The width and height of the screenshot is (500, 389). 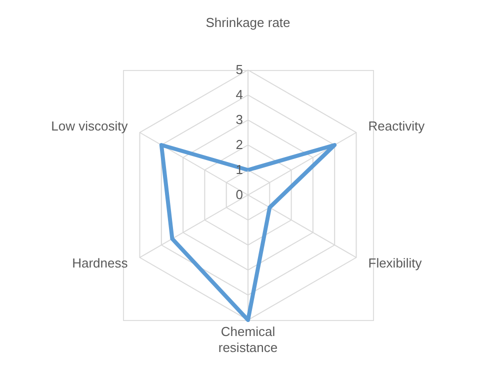 I want to click on spoke-label: Chemical resistance, so click(x=248, y=339).